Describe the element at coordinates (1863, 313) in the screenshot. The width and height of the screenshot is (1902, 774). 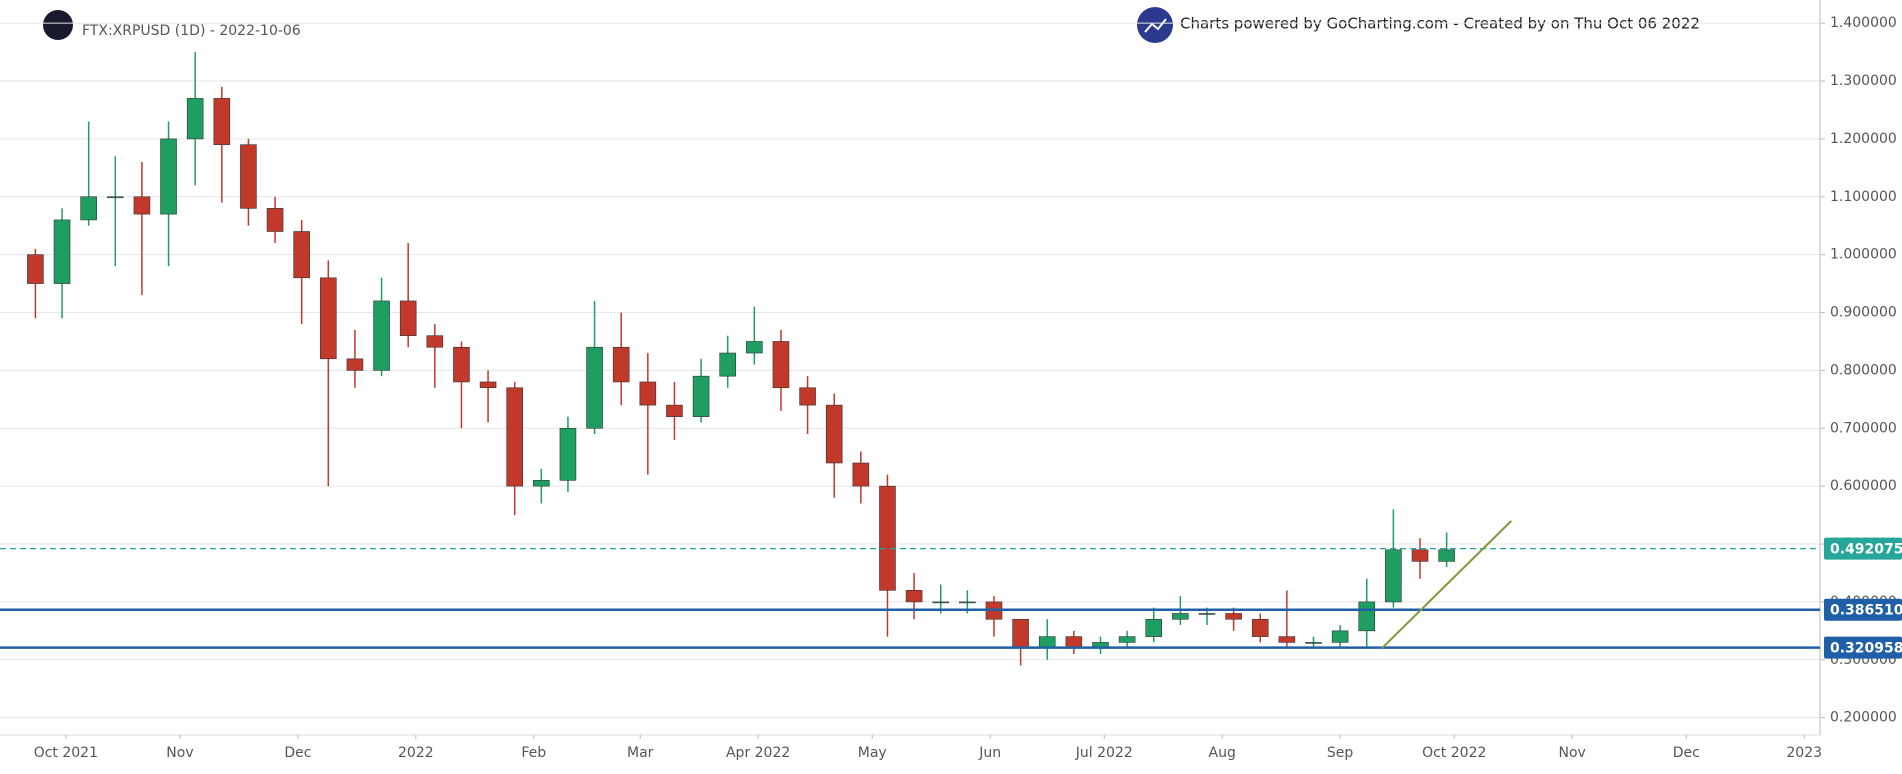
I see `y-tick-label: 0.900000` at that location.